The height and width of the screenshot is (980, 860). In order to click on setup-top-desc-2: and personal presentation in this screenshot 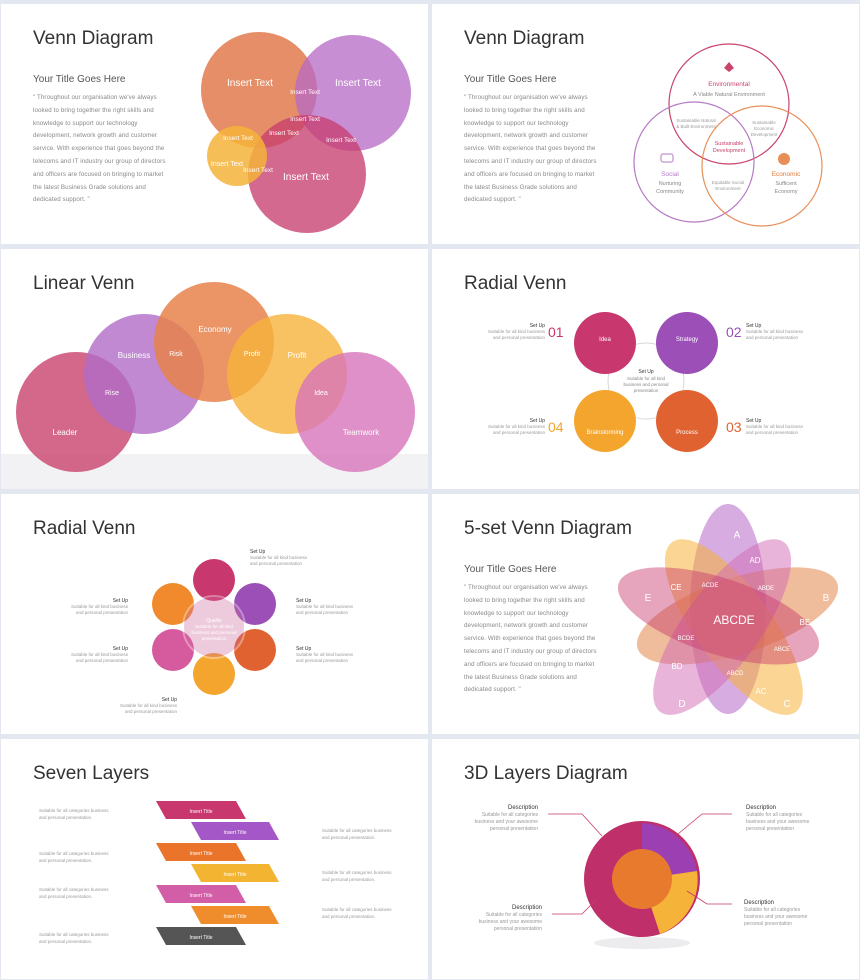, I will do `click(276, 563)`.